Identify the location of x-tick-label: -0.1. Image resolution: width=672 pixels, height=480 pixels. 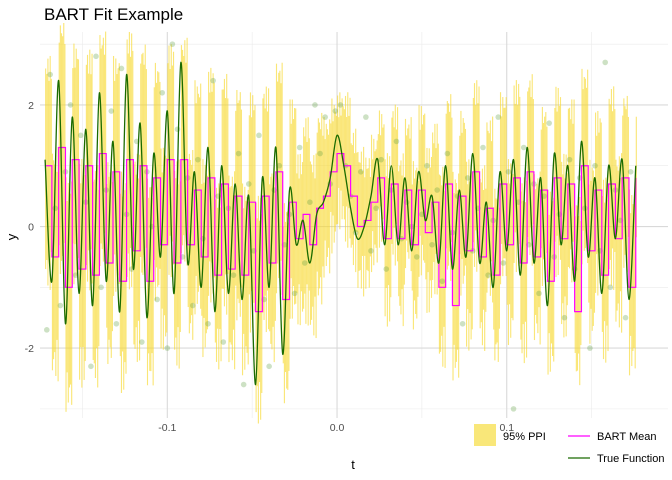
(167, 428).